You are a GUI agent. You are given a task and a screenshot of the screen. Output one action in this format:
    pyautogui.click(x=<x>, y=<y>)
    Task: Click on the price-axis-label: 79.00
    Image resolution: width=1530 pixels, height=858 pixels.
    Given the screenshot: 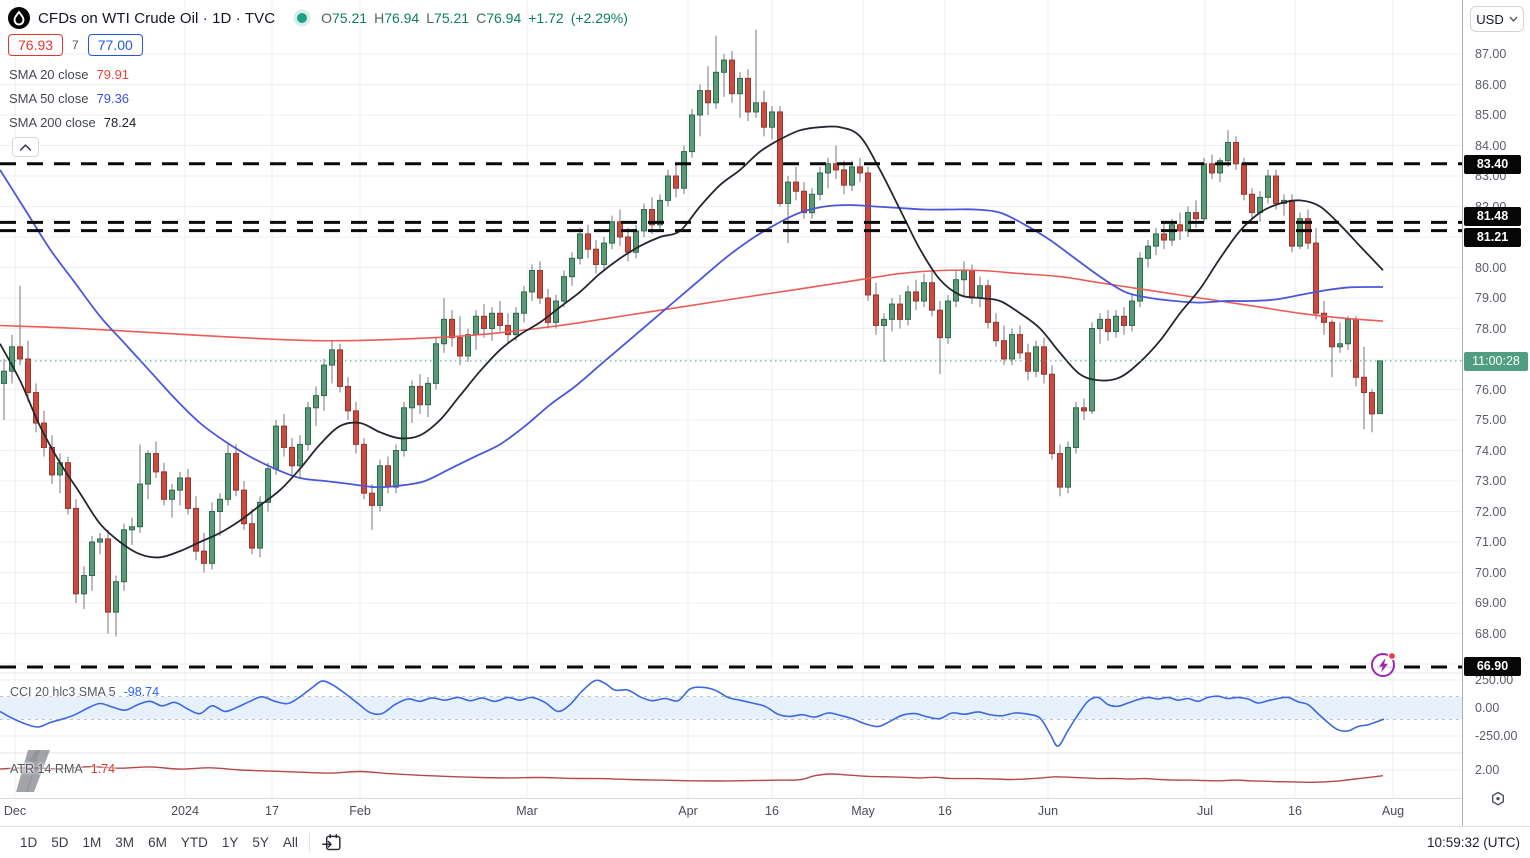 What is the action you would take?
    pyautogui.click(x=1491, y=298)
    